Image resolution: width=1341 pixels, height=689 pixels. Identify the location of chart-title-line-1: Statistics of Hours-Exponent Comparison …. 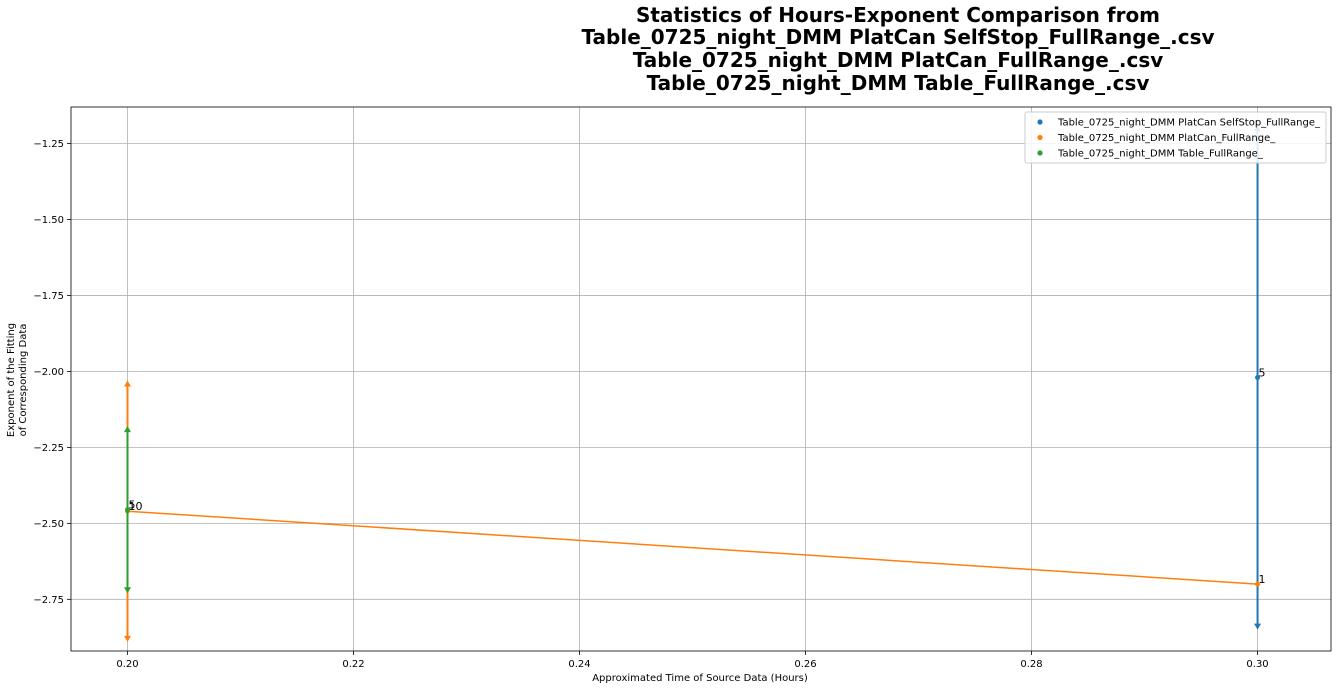
(898, 15).